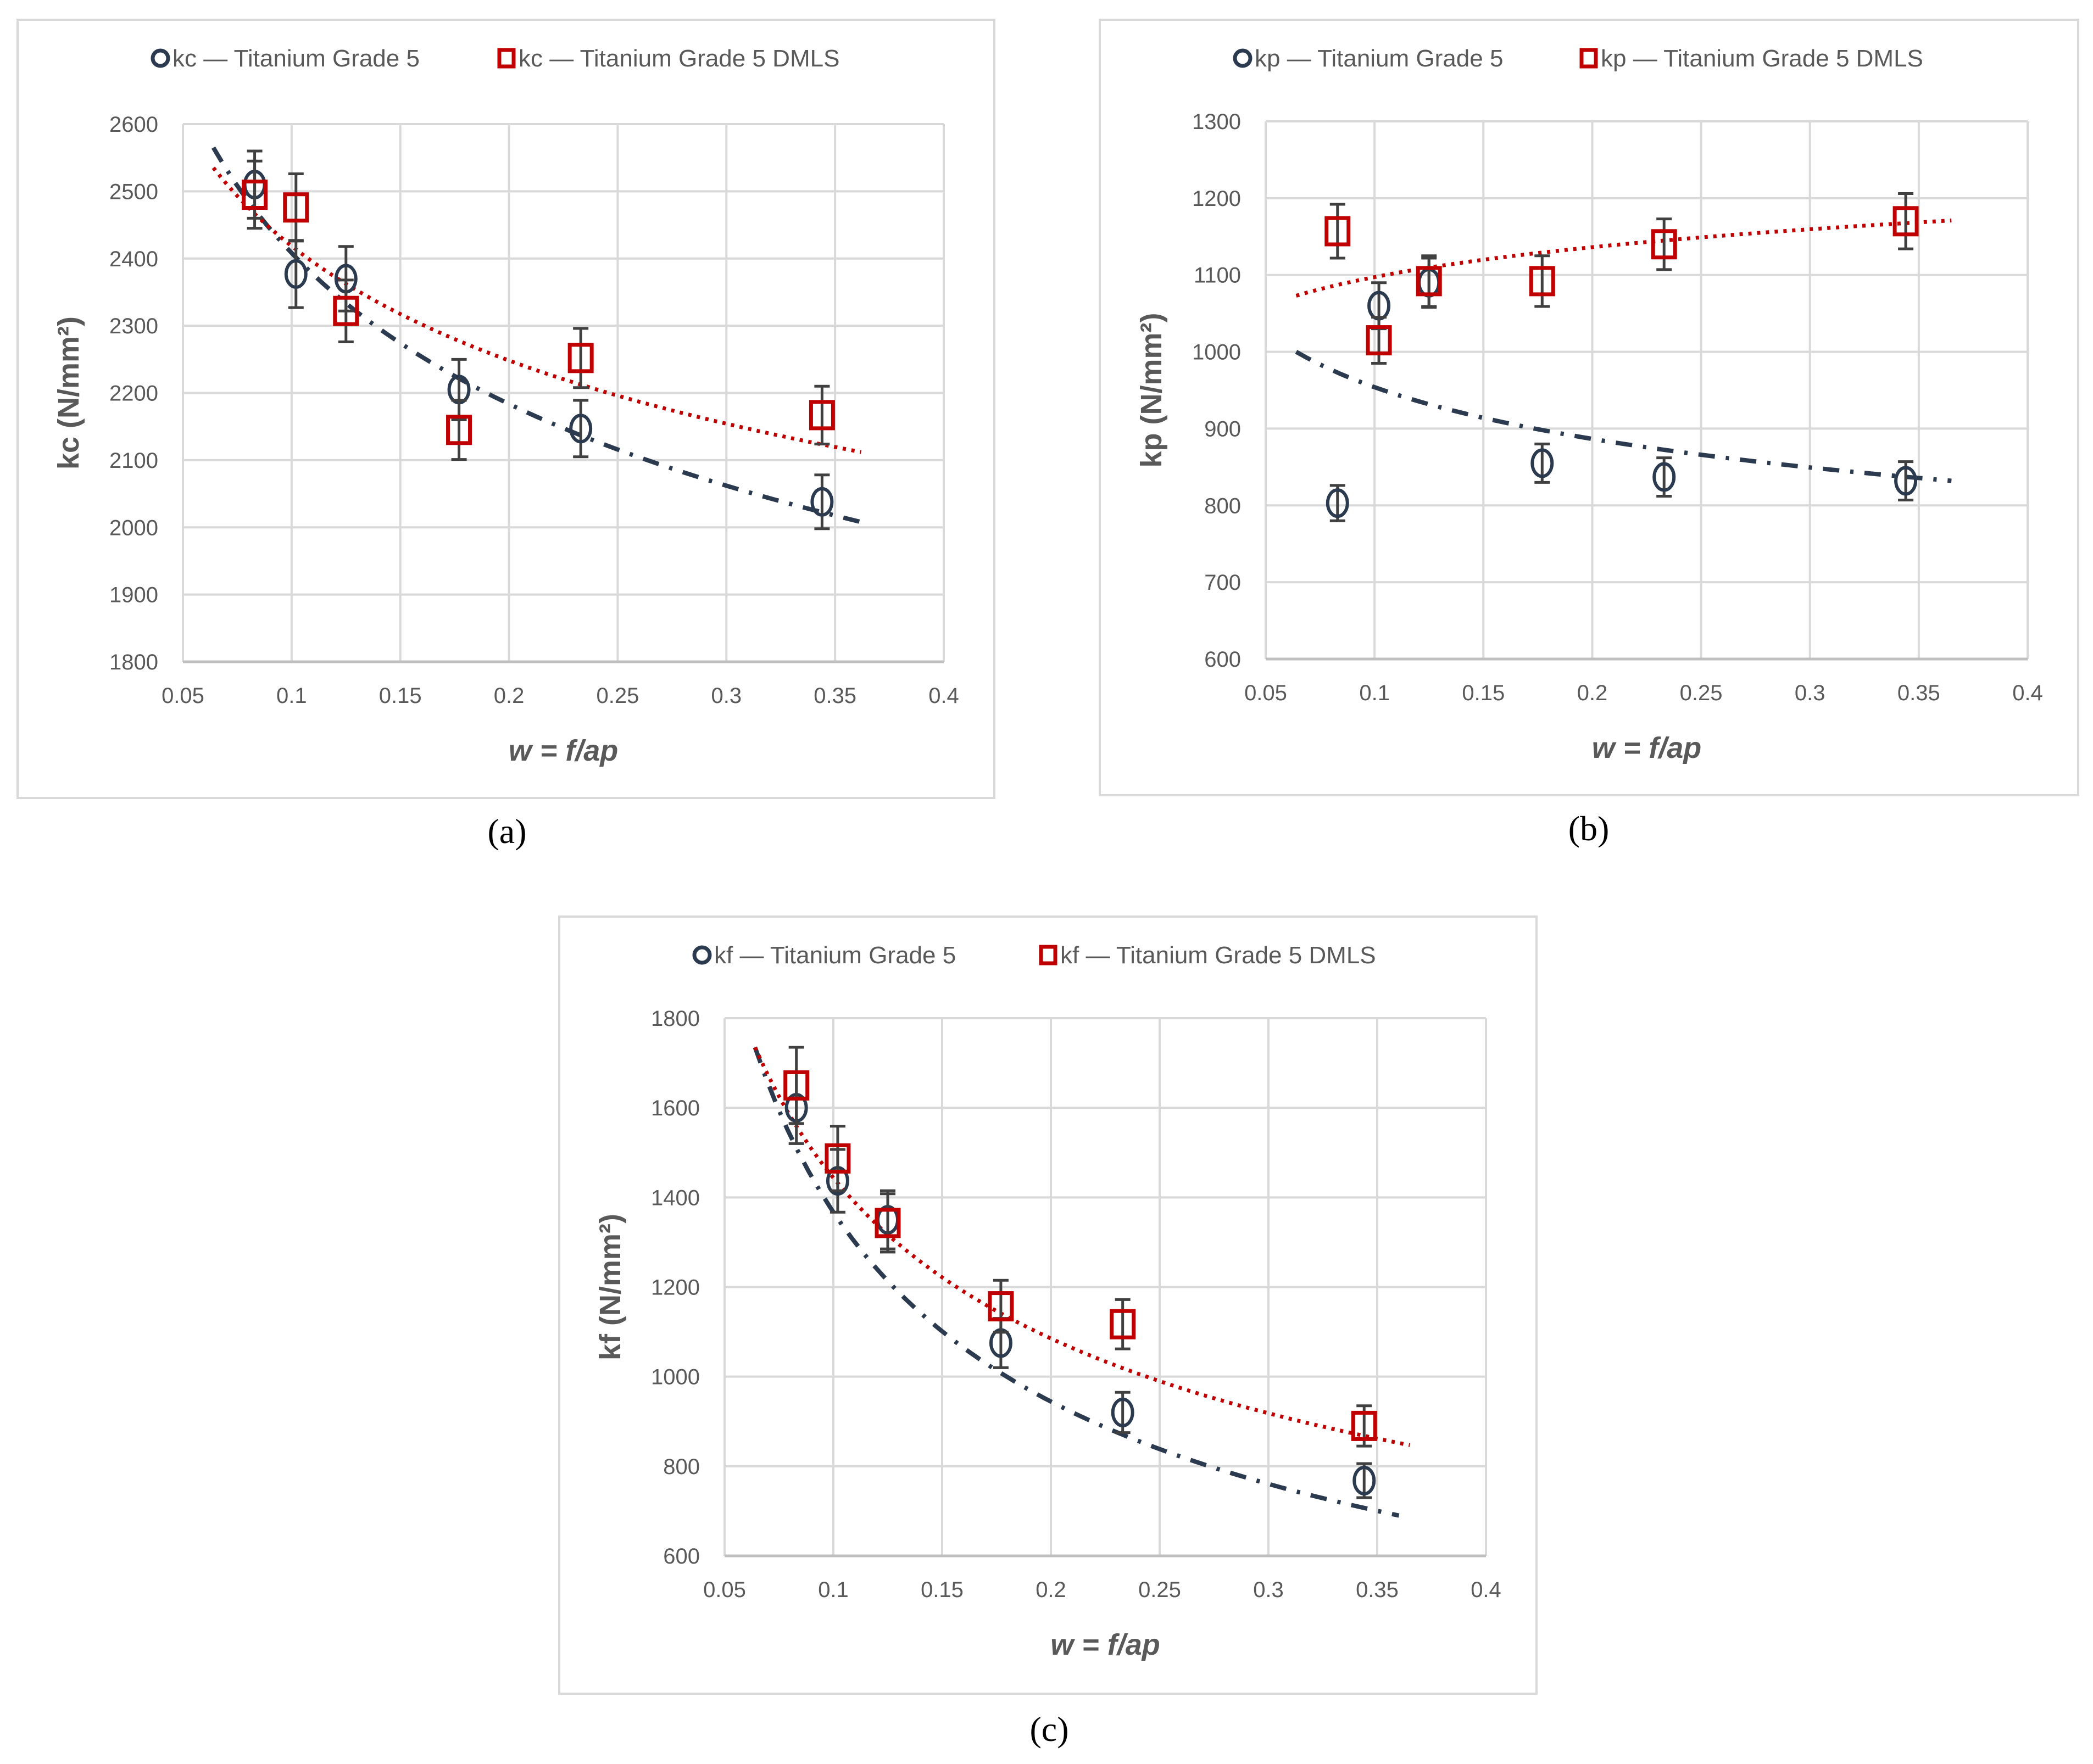 The width and height of the screenshot is (2093, 1764). I want to click on legend-entry: kc — Titanium Grade 5, so click(296, 58).